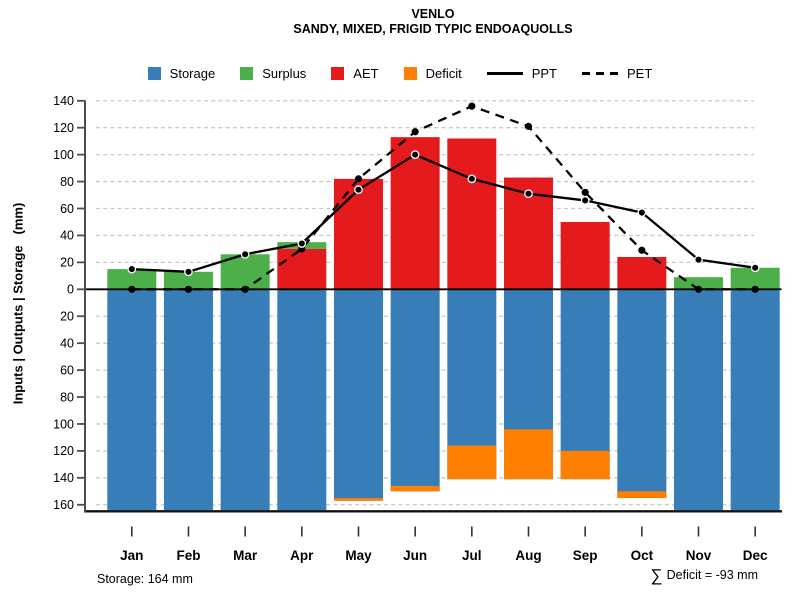 This screenshot has width=800, height=600. I want to click on storage-bar-mar, so click(245, 400).